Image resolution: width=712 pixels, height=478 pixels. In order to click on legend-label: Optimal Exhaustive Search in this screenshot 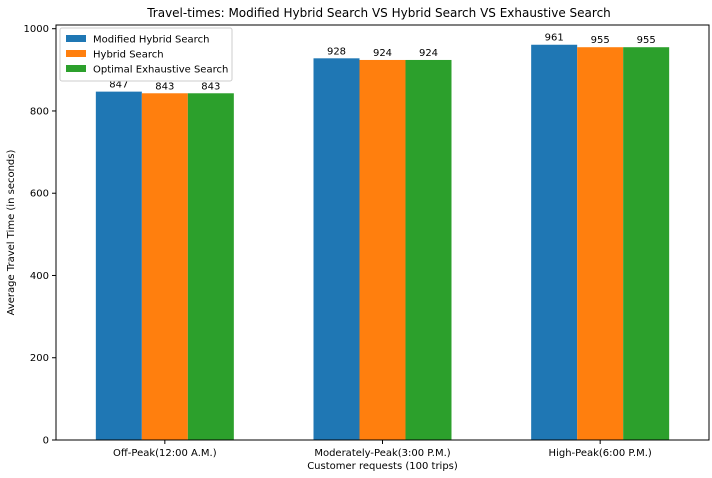, I will do `click(160, 70)`.